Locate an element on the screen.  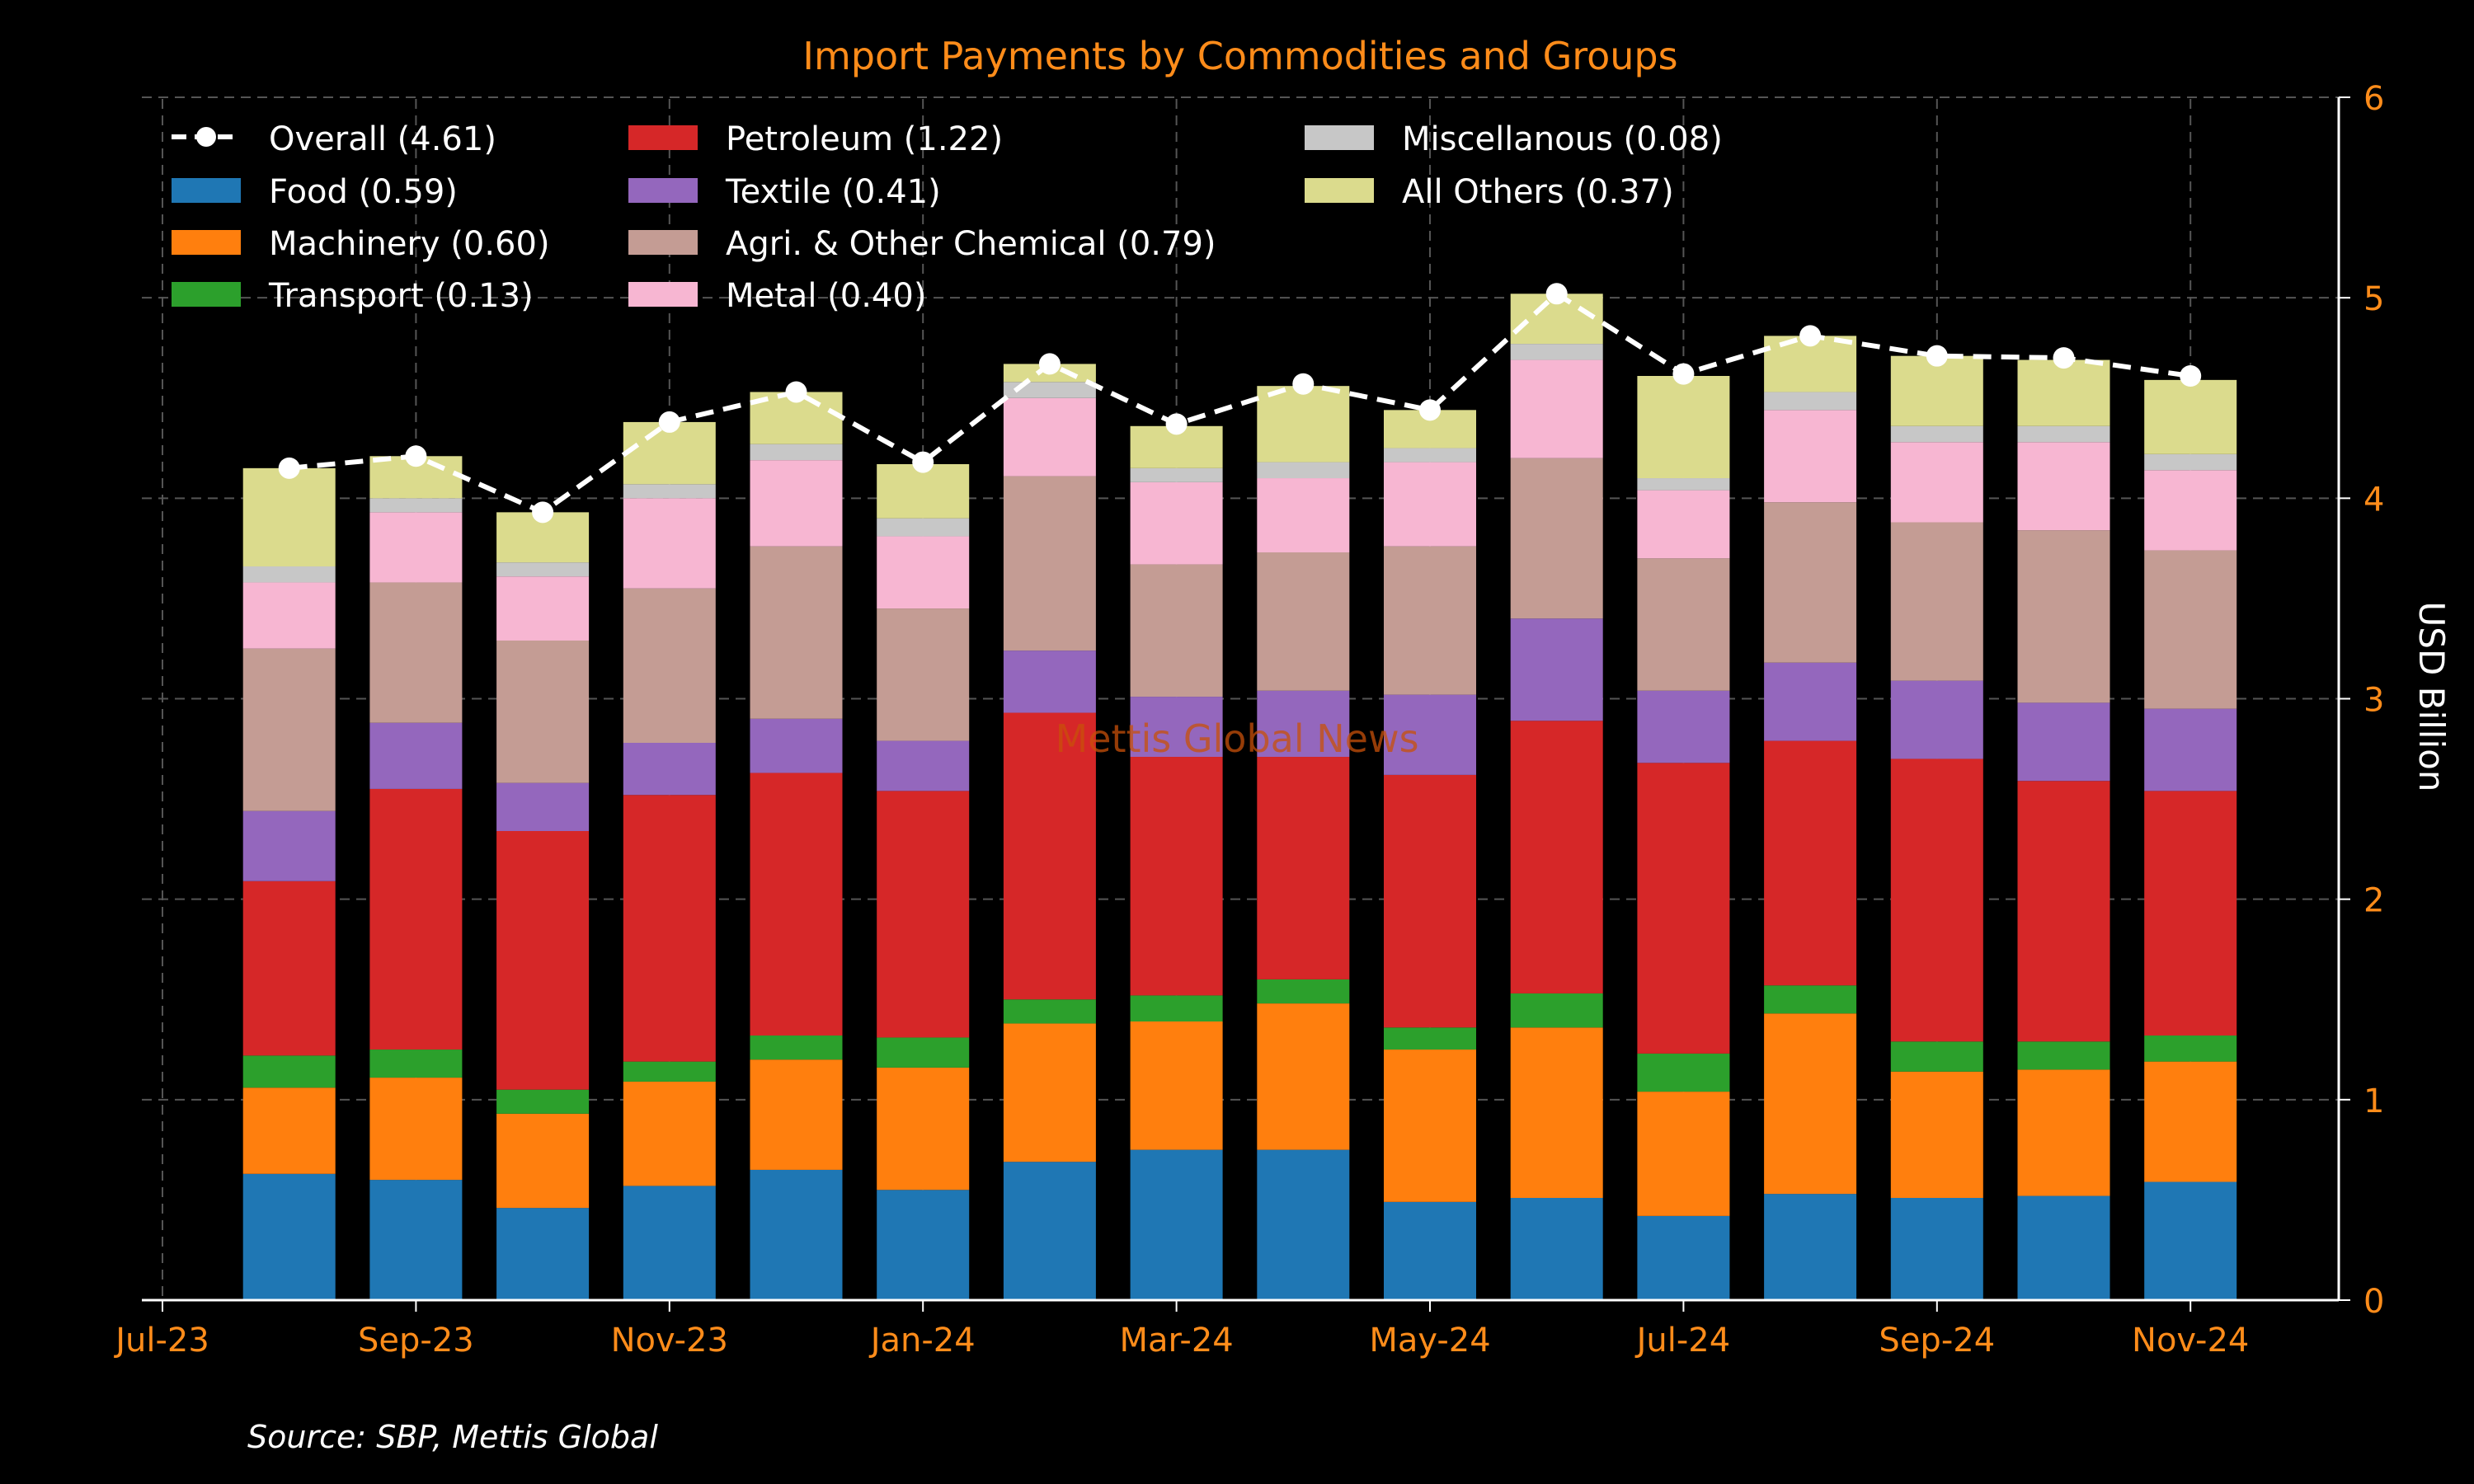
legend-item-1: Overall (4.61) is located at coordinates (334, 139).